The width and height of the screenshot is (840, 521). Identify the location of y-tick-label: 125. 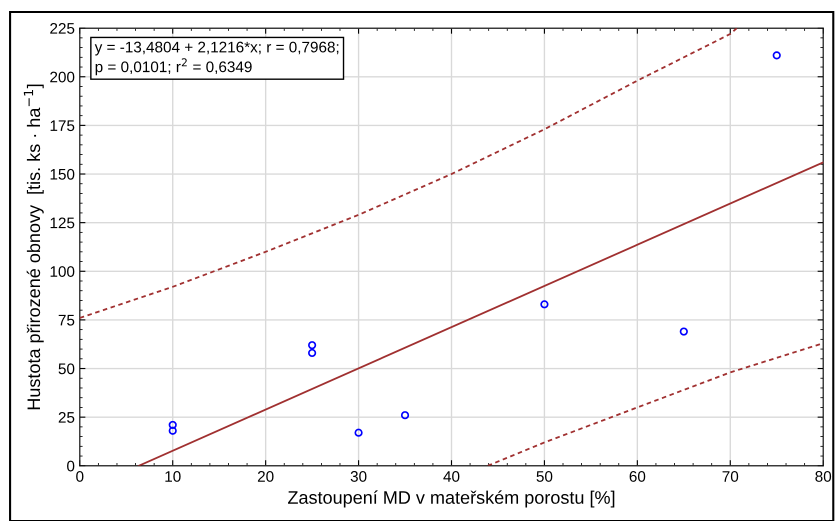
(62, 223).